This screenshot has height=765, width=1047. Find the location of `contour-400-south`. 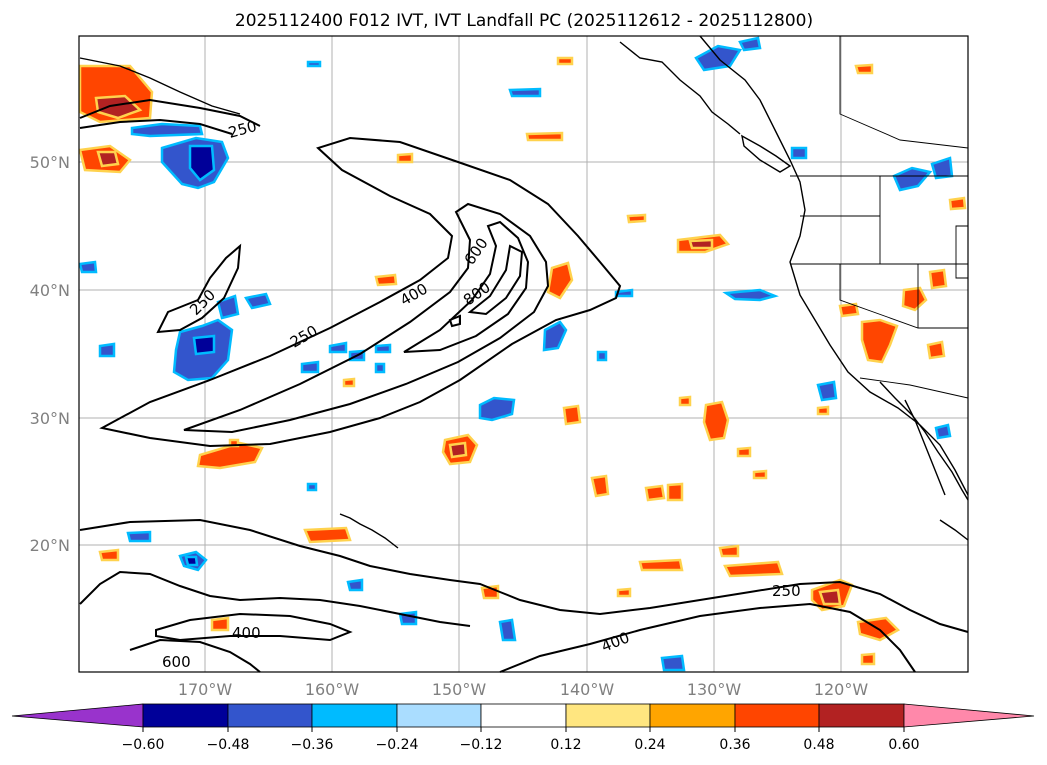

contour-400-south is located at coordinates (707, 637).